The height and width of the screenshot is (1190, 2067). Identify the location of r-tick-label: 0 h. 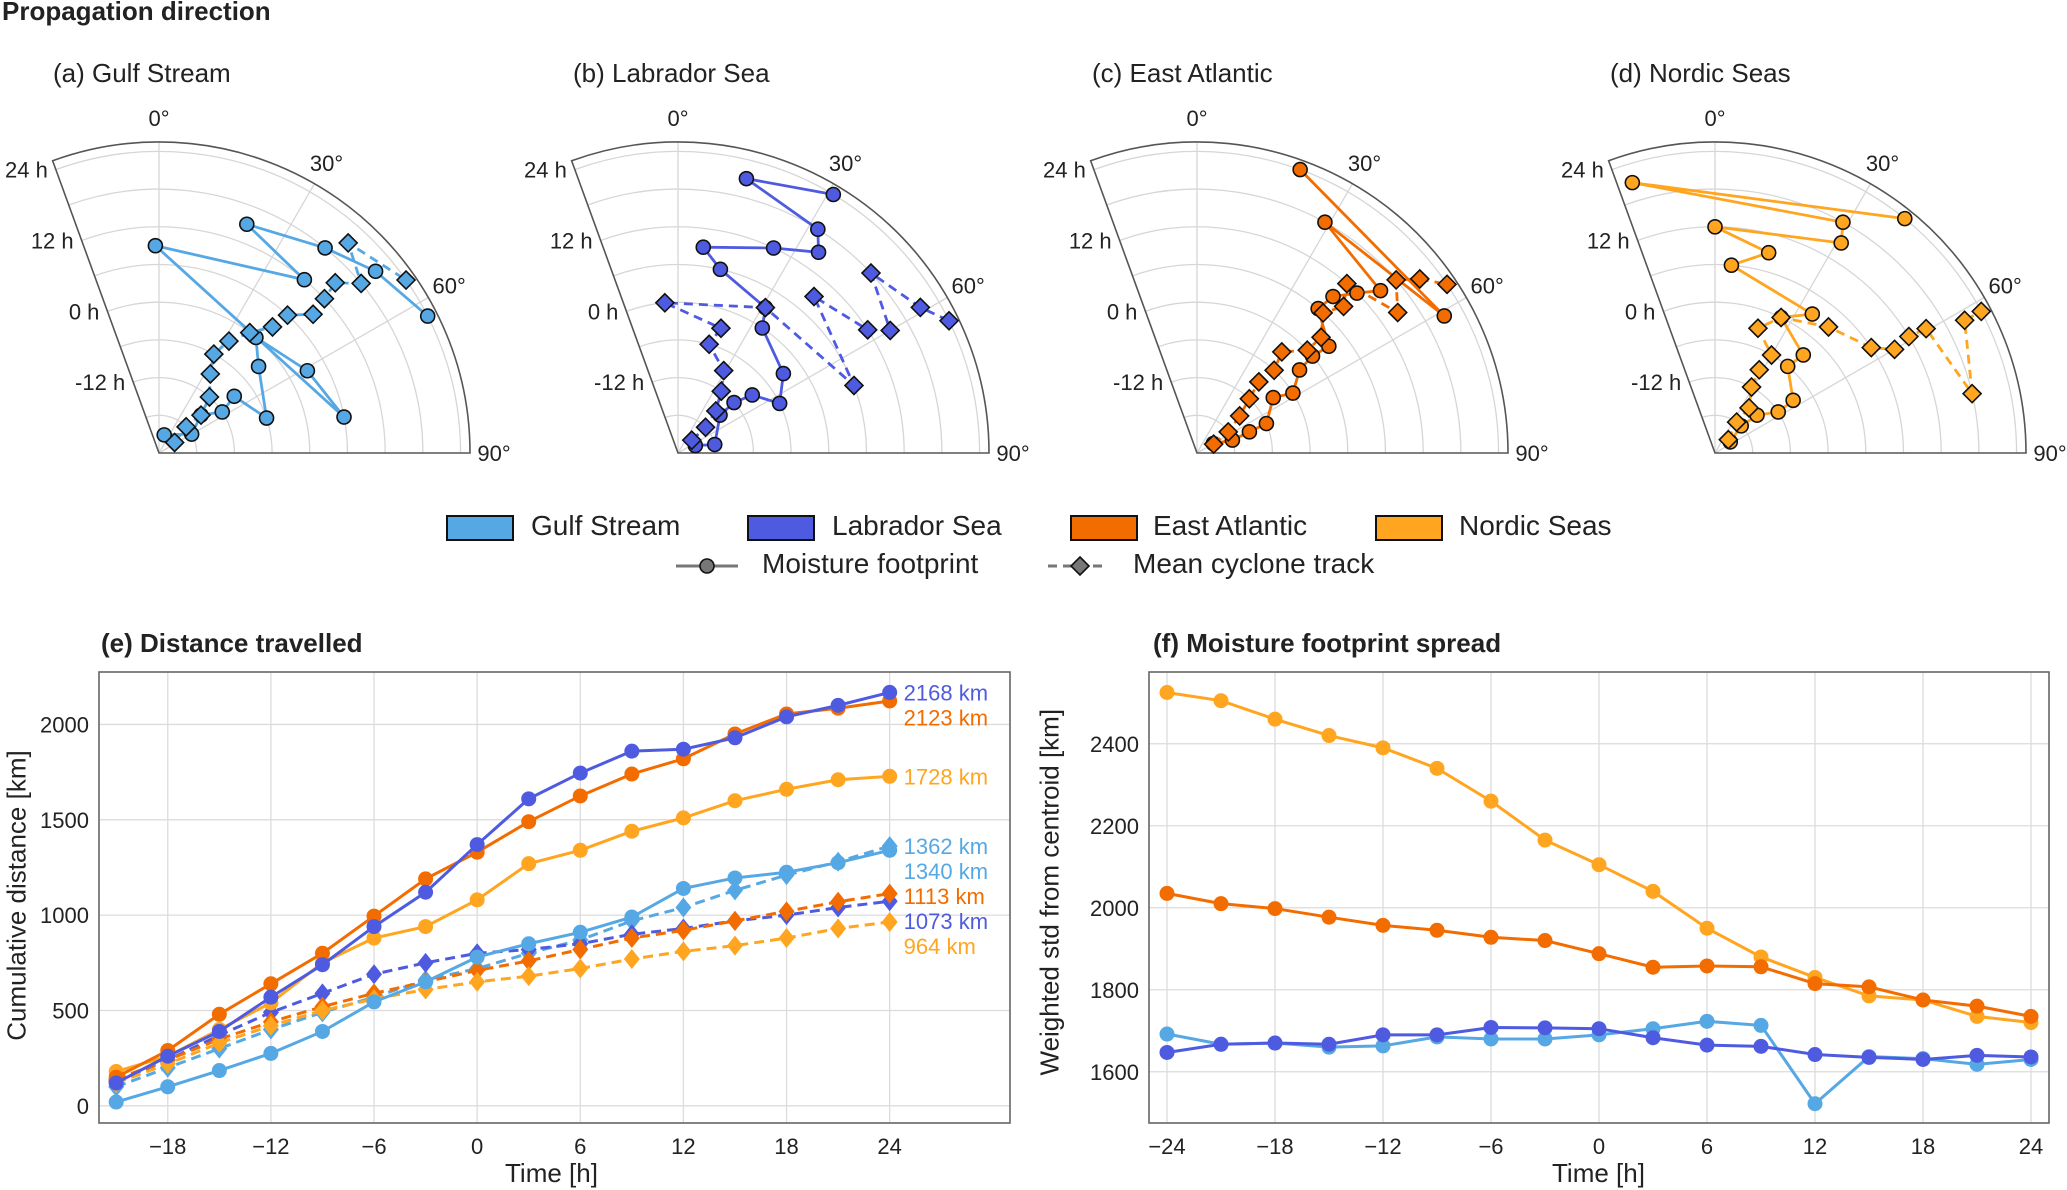
(1640, 311).